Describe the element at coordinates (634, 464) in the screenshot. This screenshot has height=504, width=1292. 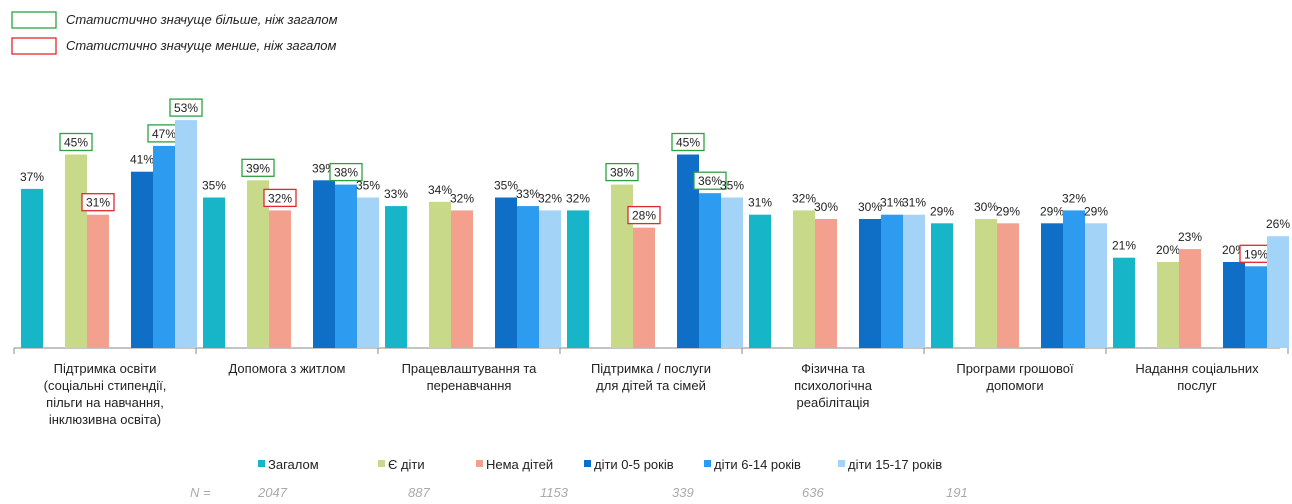
I see `legend-label: діти 0-5 років` at that location.